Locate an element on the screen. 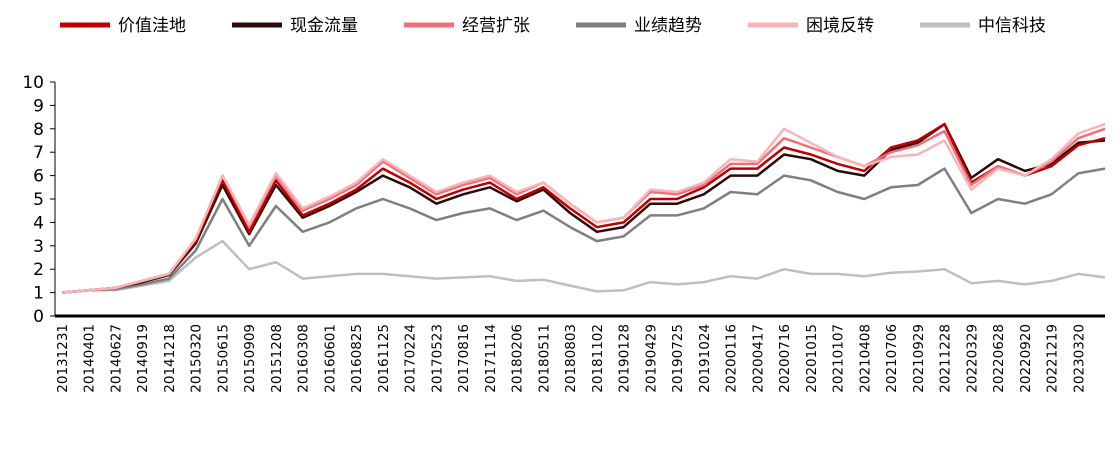 The image size is (1119, 454). legend-label: 价值洼地 is located at coordinates (152, 26).